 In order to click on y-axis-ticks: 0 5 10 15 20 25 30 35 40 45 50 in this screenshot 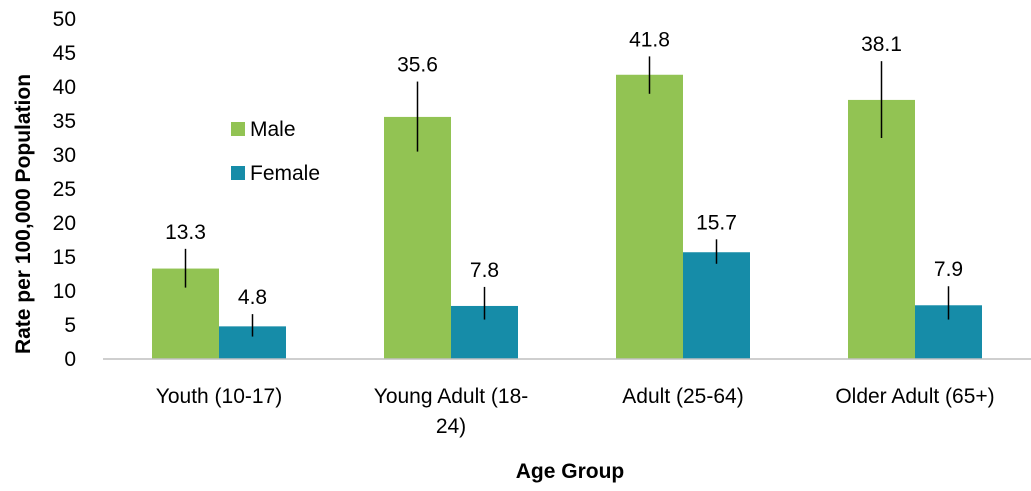, I will do `click(64, 189)`.